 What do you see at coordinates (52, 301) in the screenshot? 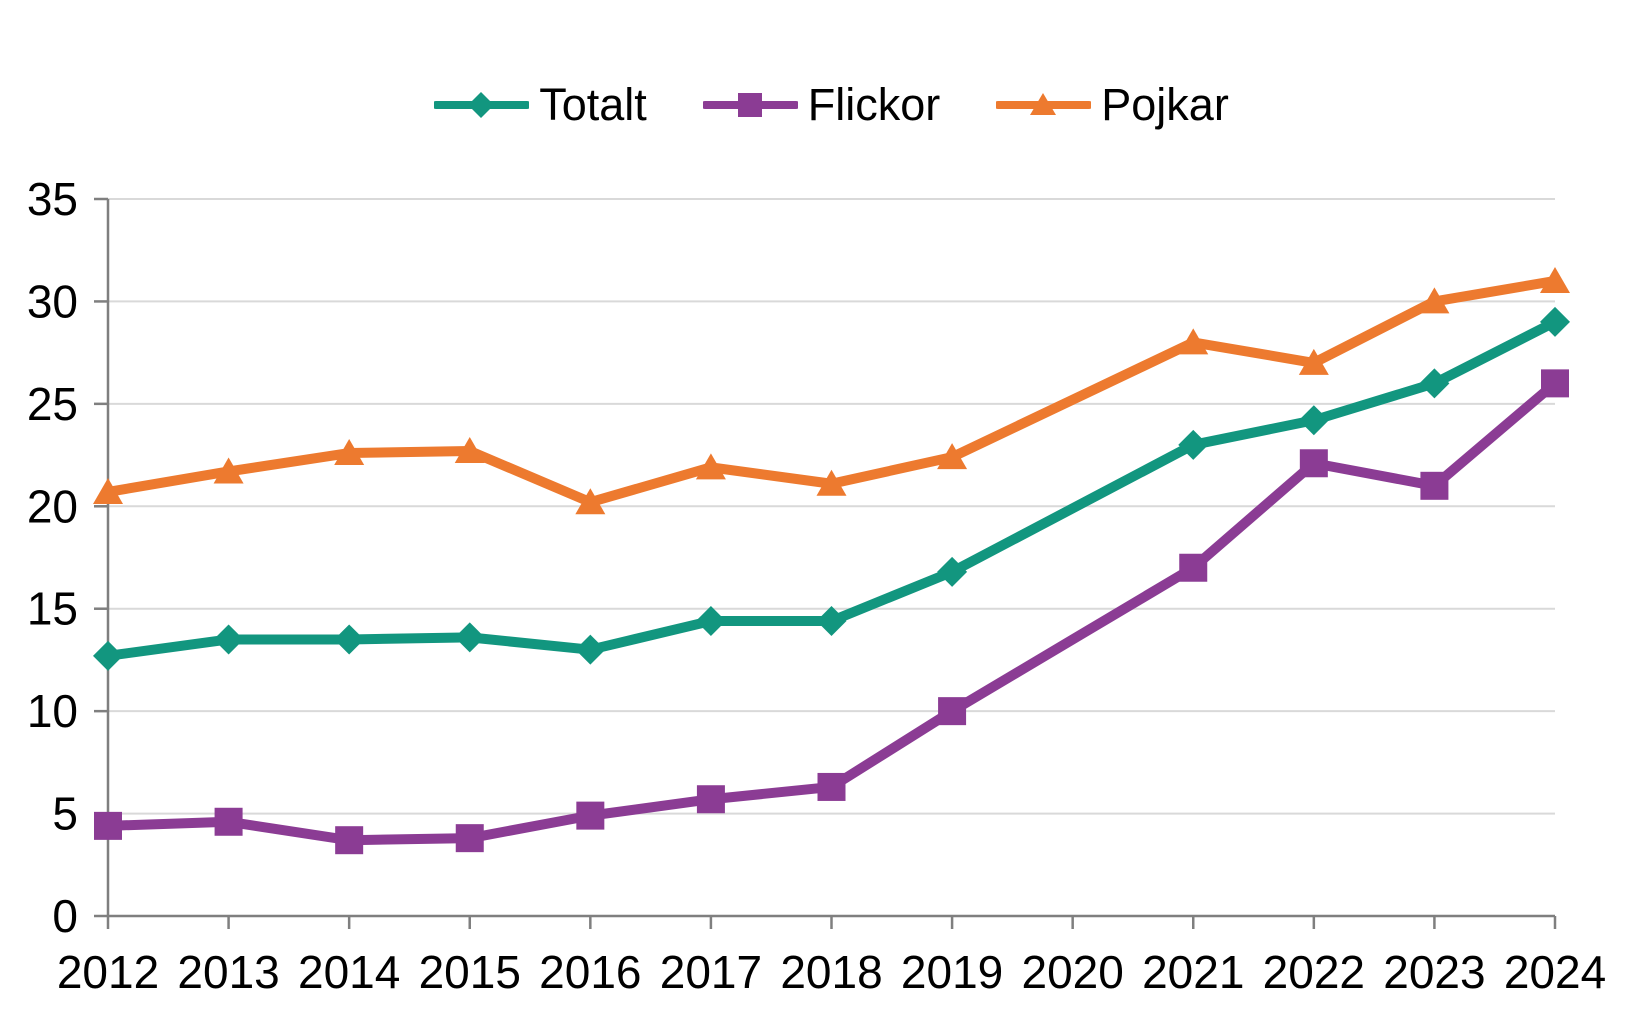
I see `y-axis-label: 30` at bounding box center [52, 301].